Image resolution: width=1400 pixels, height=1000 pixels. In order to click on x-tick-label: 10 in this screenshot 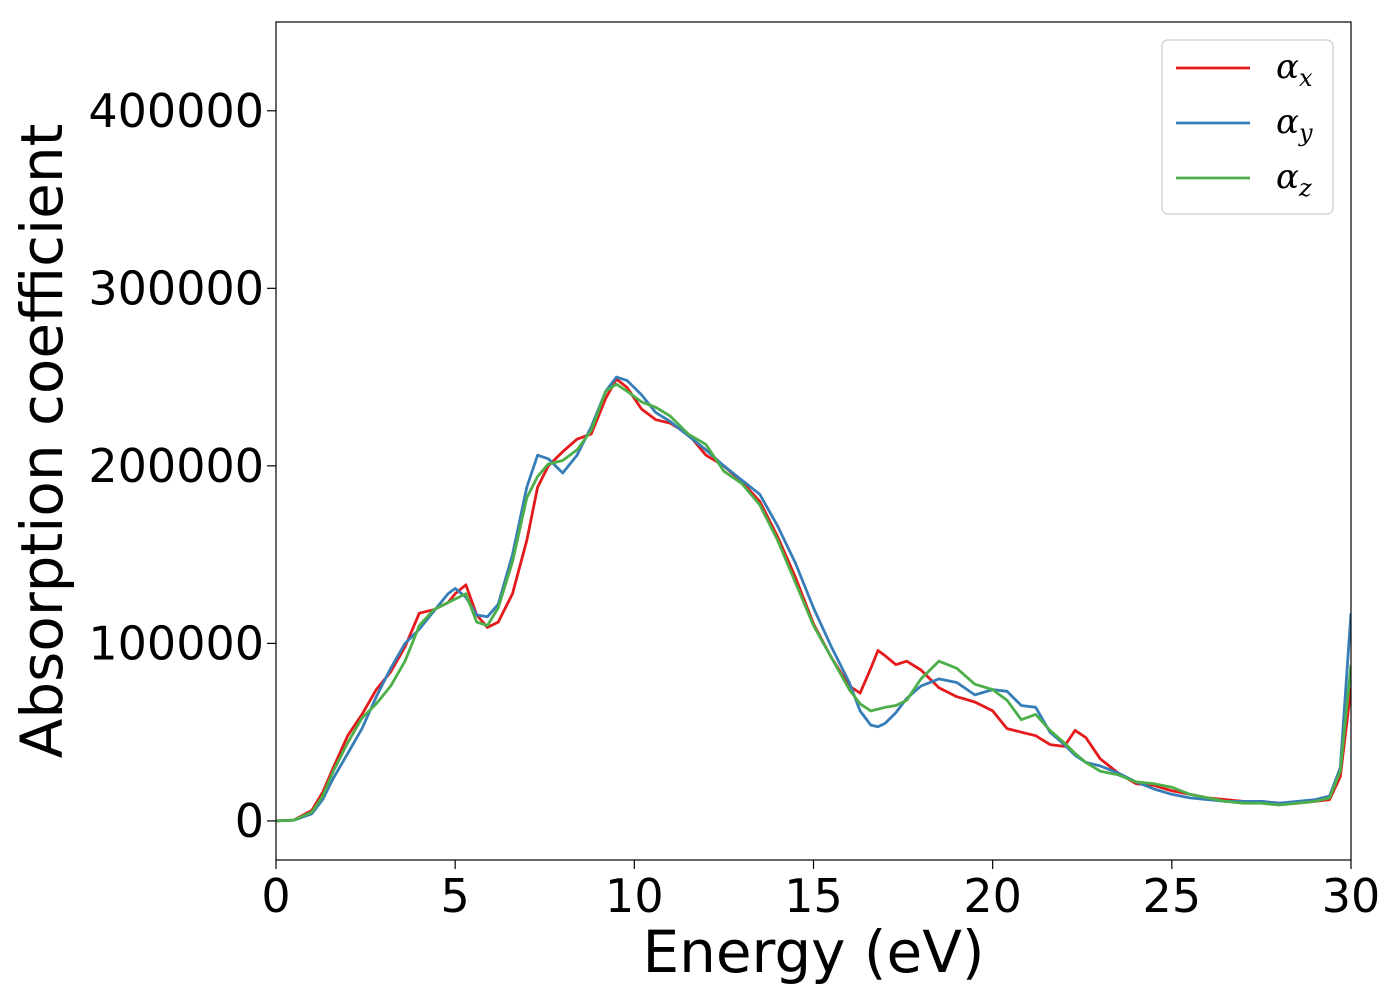, I will do `click(634, 896)`.